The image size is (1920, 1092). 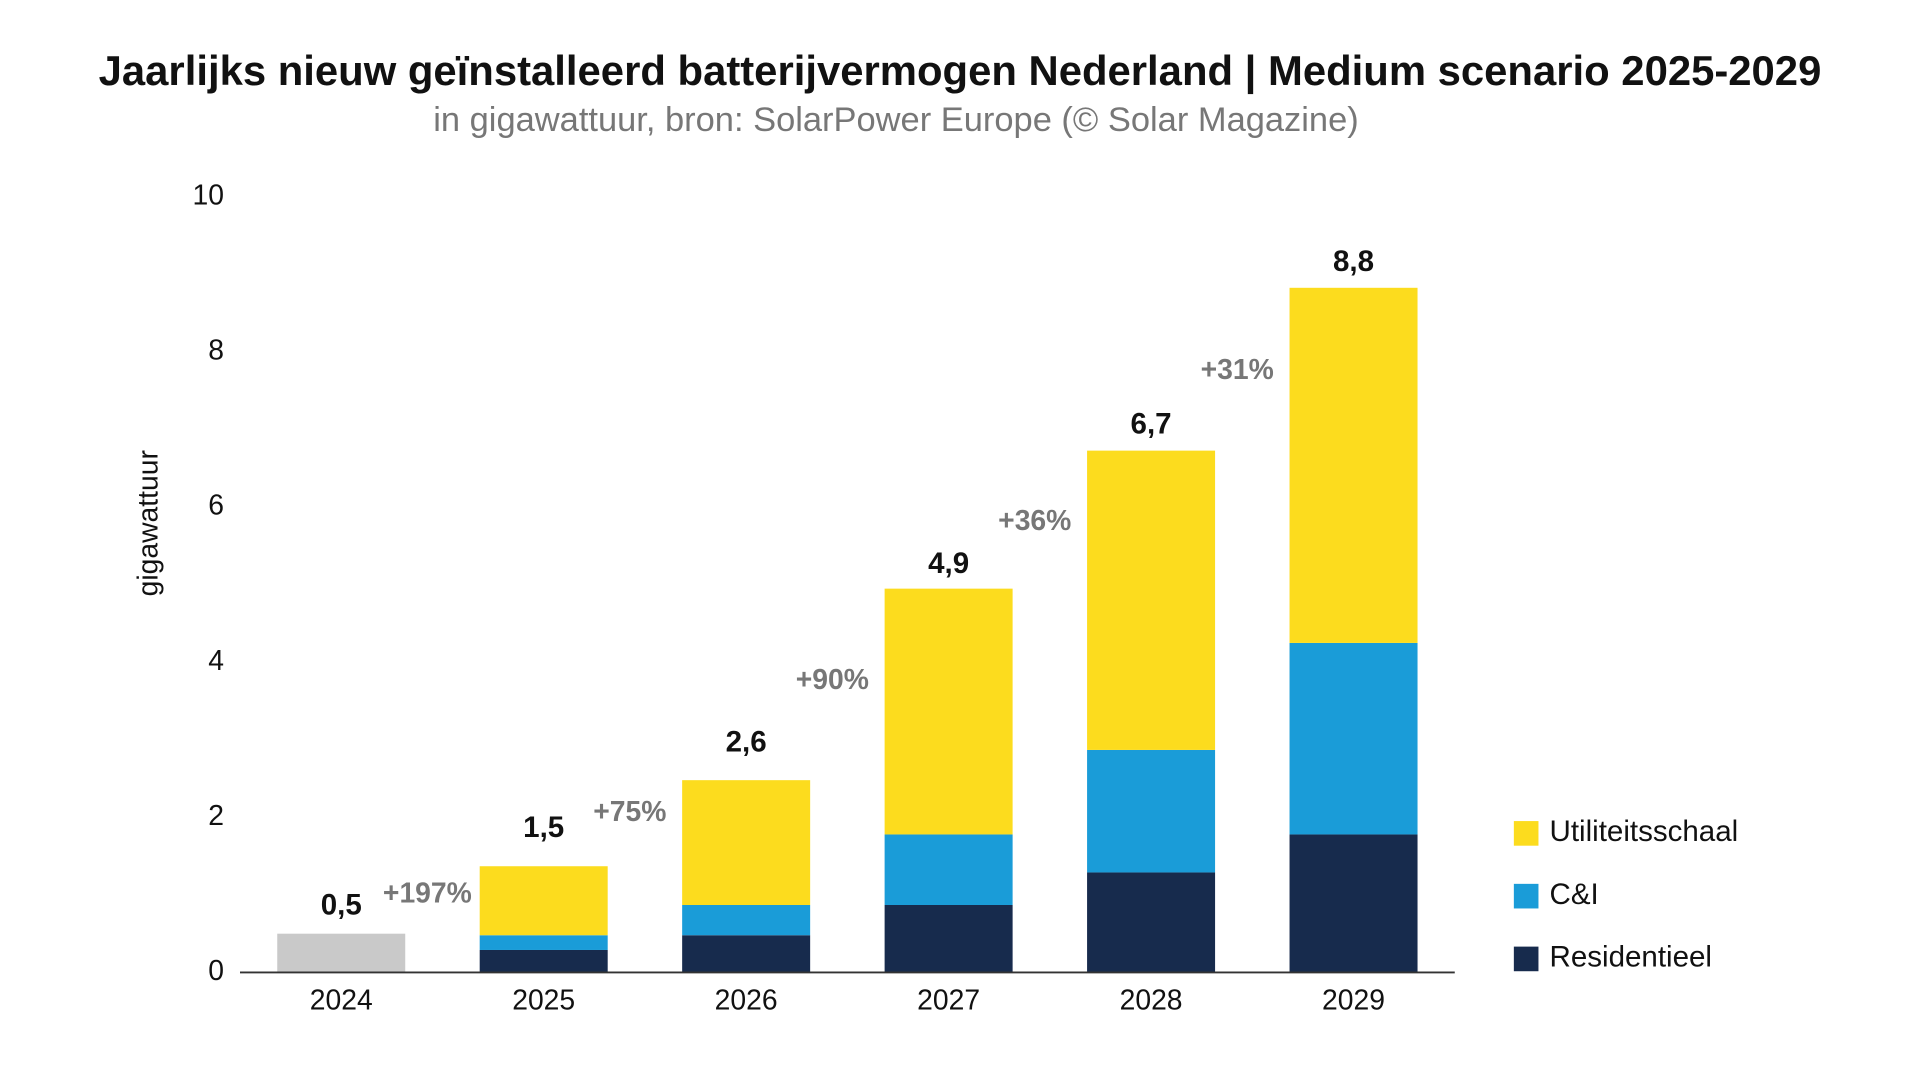 What do you see at coordinates (1034, 520) in the screenshot?
I see `growth-label: +36%` at bounding box center [1034, 520].